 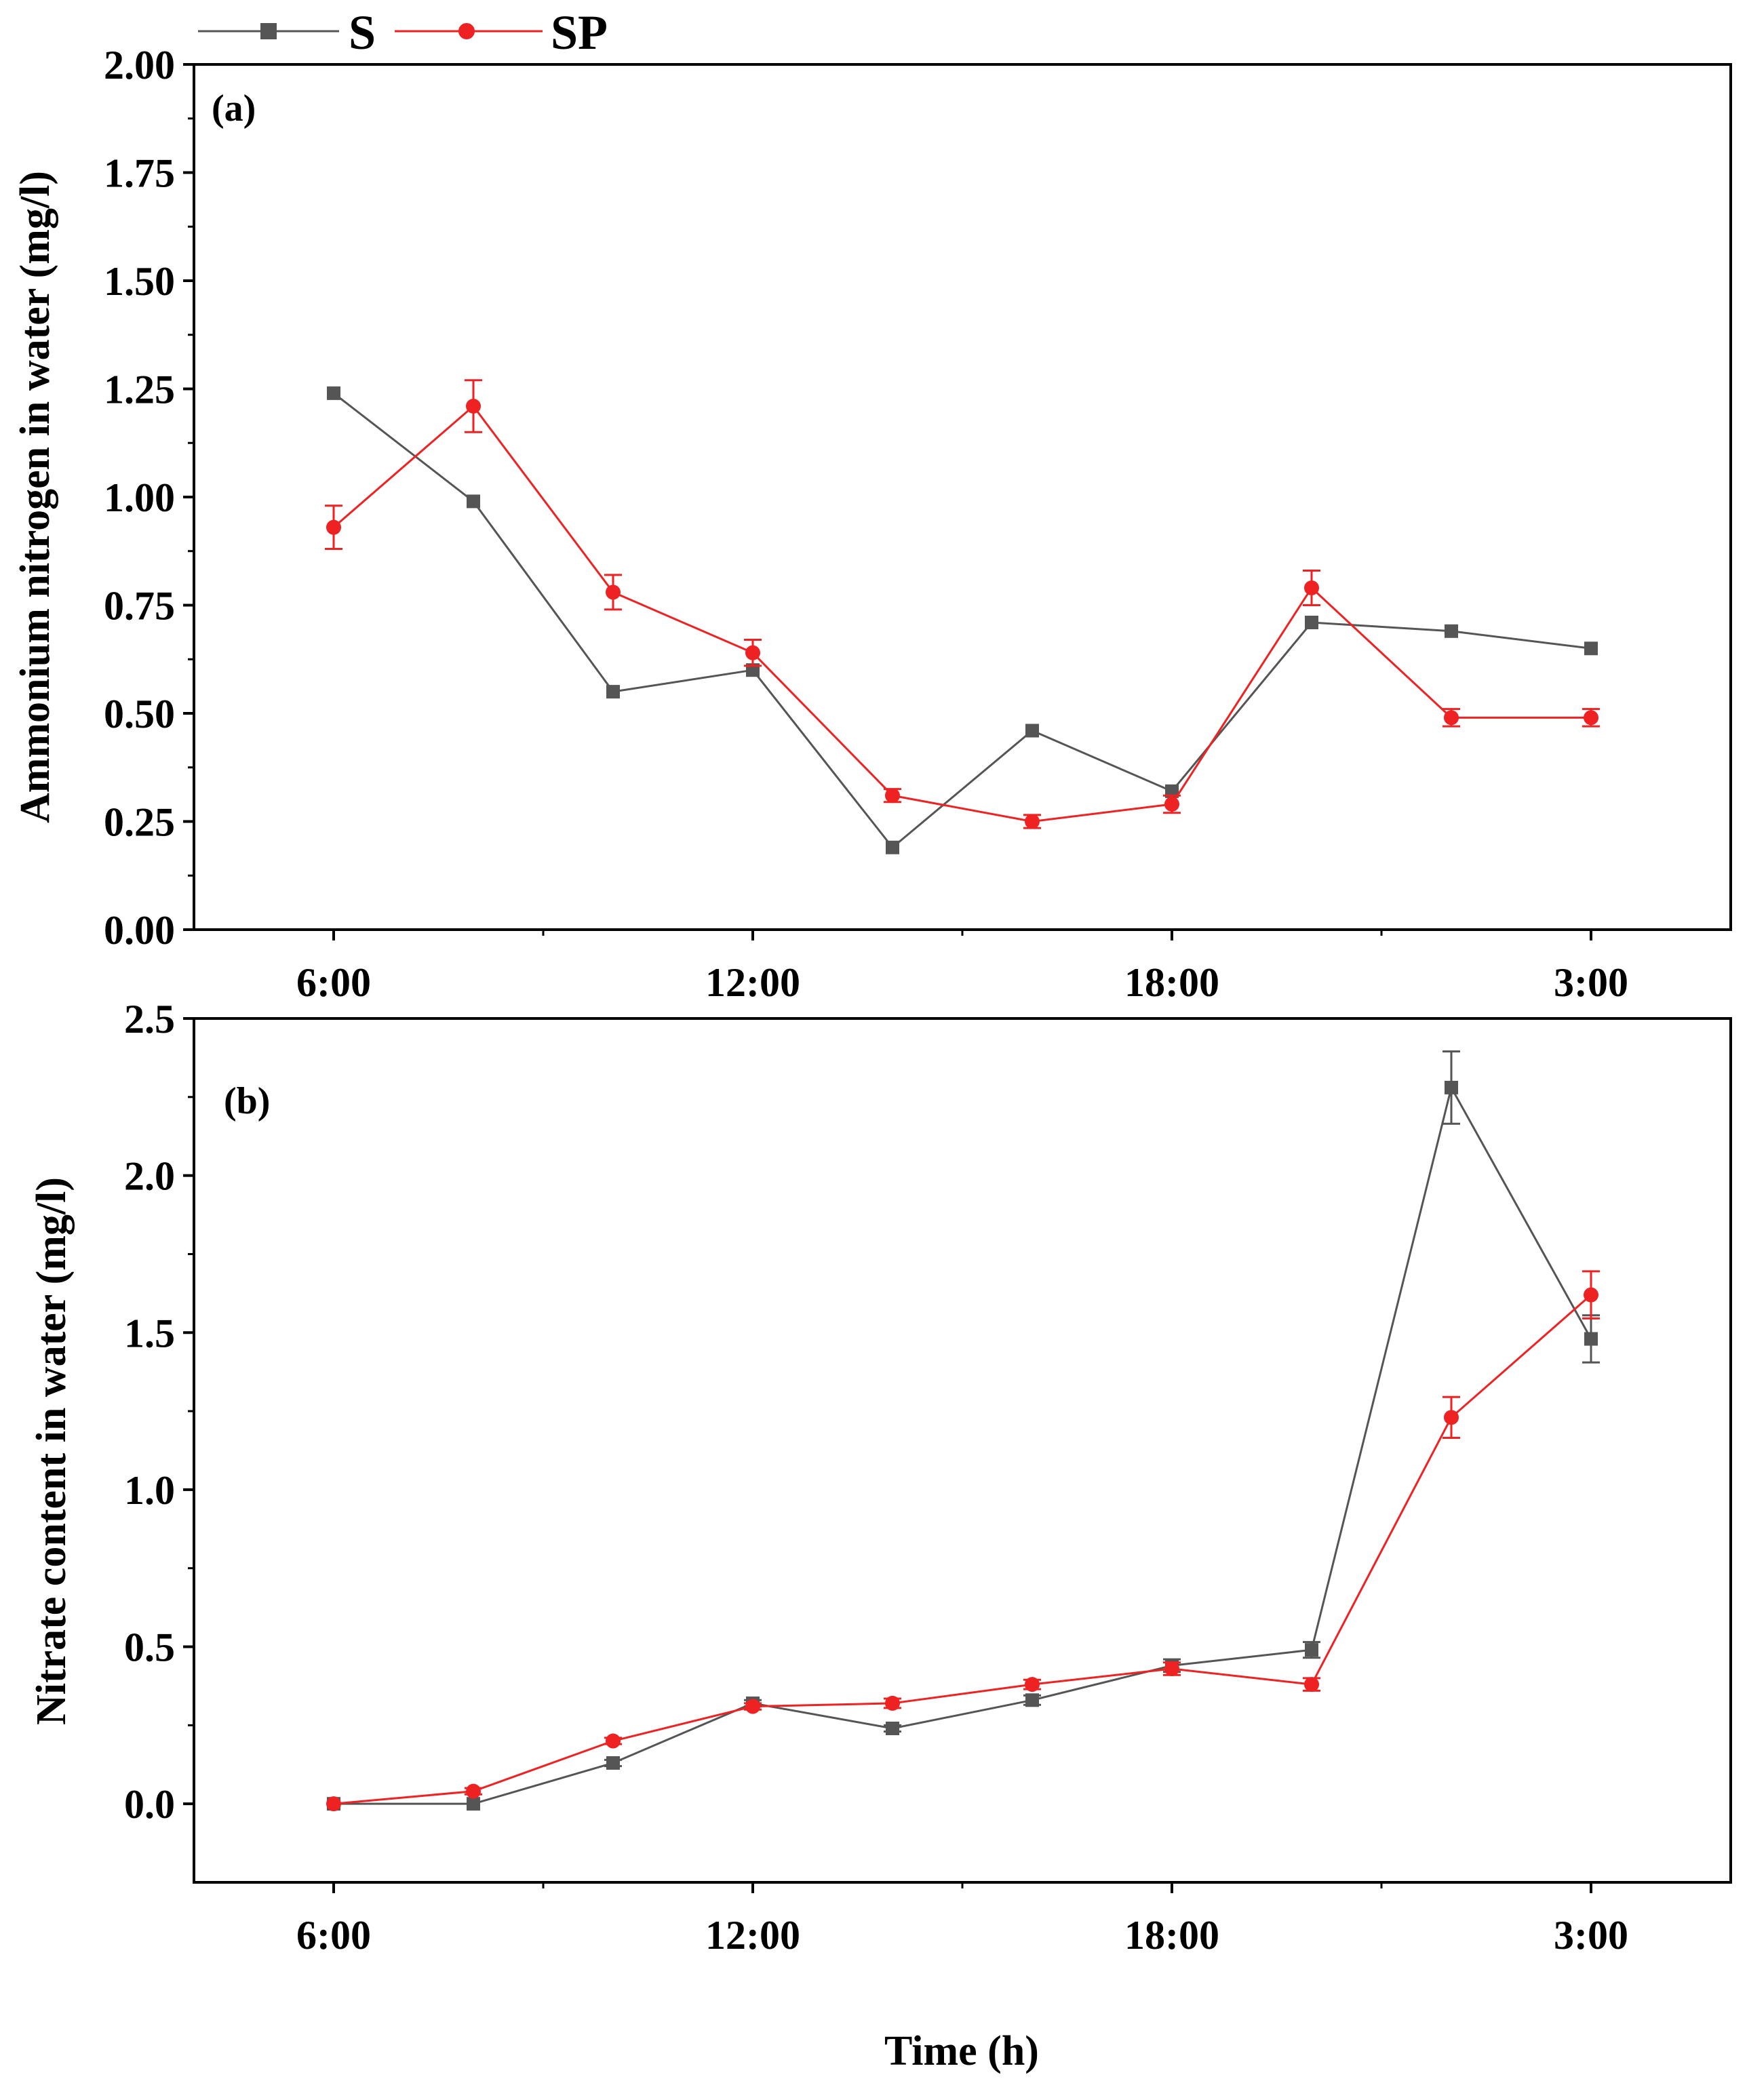 What do you see at coordinates (139, 822) in the screenshot?
I see `y-tick-label-a: 0.25` at bounding box center [139, 822].